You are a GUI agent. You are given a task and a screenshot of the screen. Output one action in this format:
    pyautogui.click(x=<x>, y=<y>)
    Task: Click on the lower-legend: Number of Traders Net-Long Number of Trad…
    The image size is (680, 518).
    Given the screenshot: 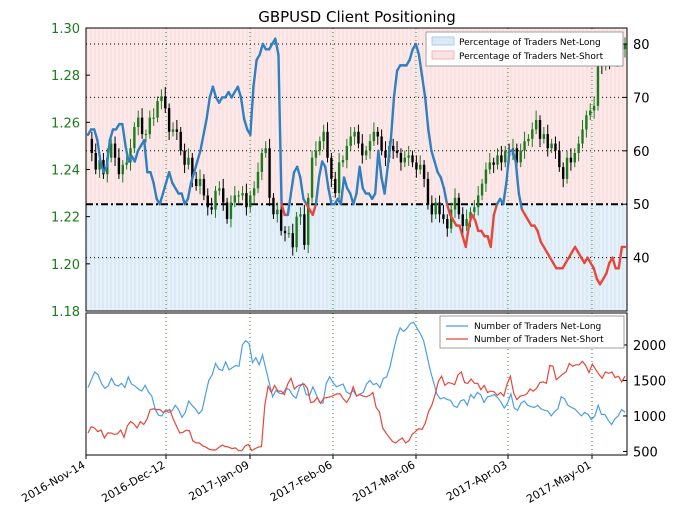 What is the action you would take?
    pyautogui.click(x=532, y=332)
    